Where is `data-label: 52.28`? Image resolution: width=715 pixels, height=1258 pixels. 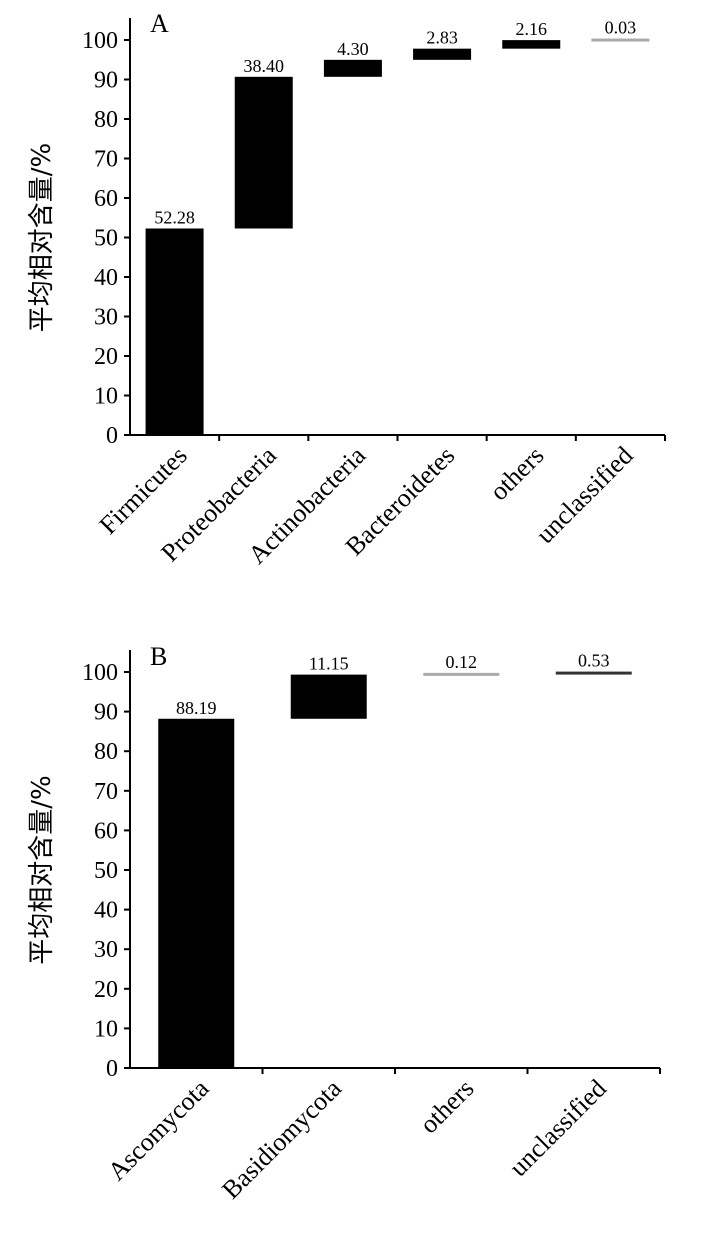
data-label: 52.28 is located at coordinates (174, 217).